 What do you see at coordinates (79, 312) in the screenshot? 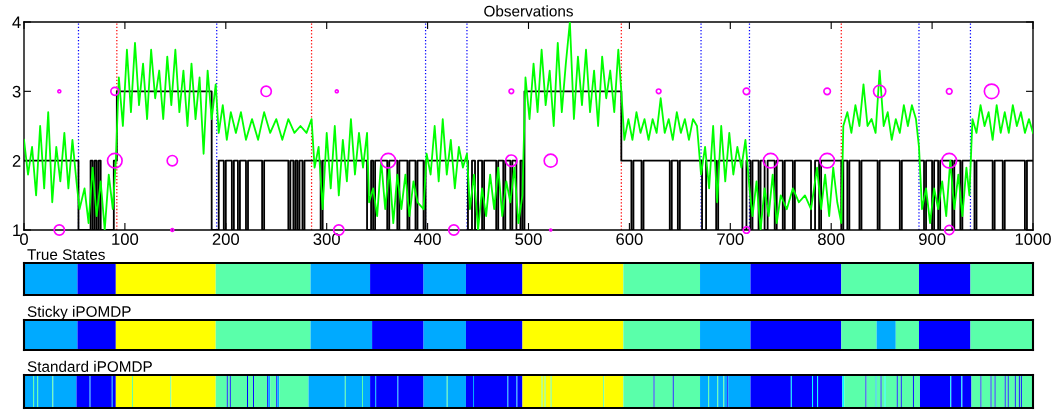
I see `chart-title: Sticky iPOMDP` at bounding box center [79, 312].